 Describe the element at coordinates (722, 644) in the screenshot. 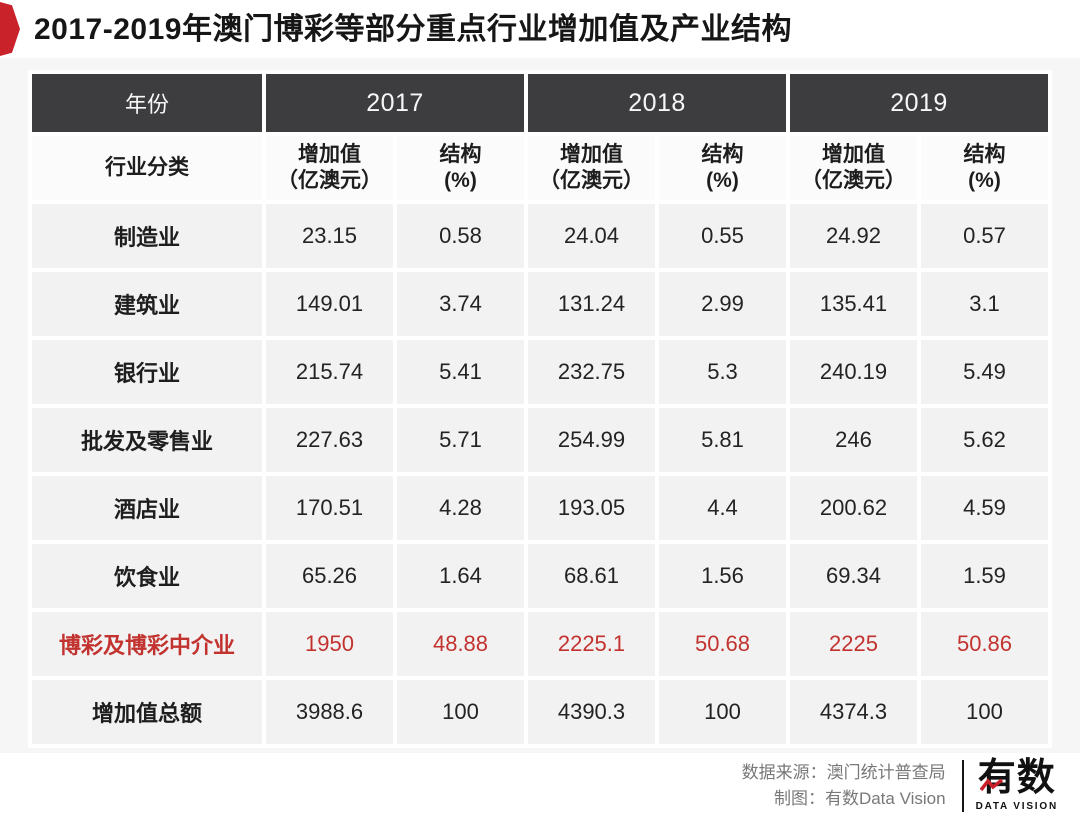

I see `cell-share: 50.68` at that location.